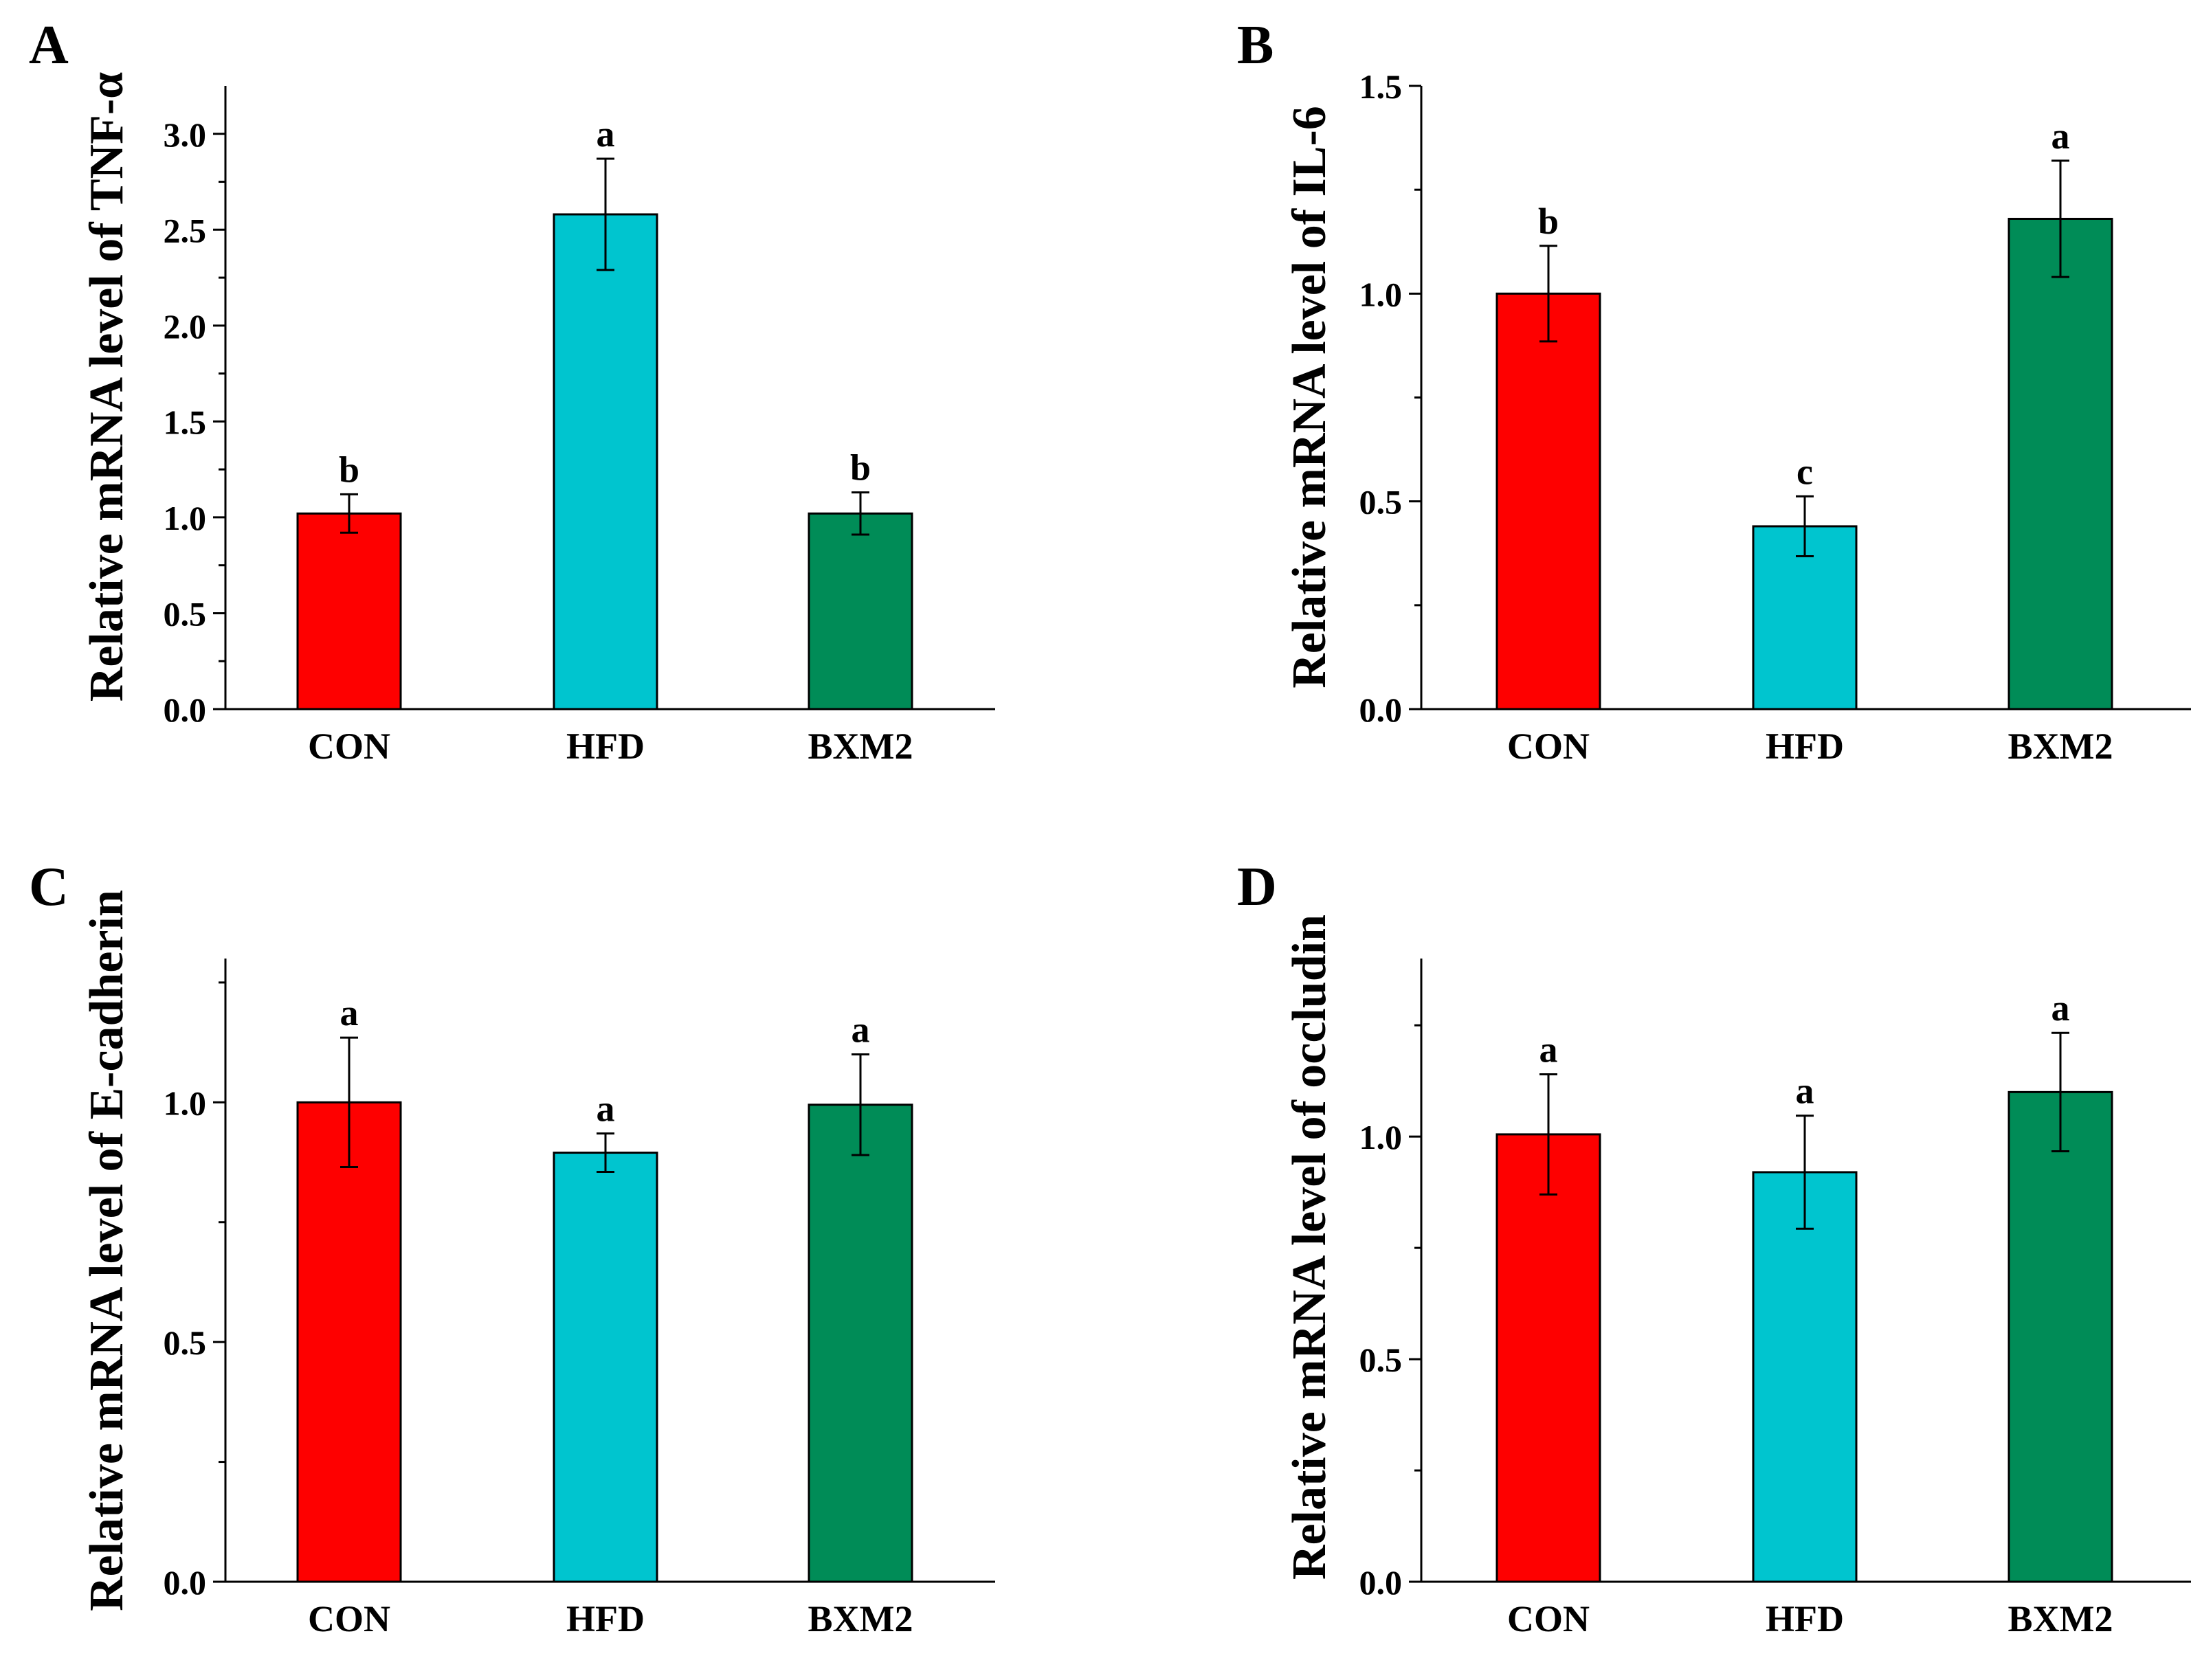  What do you see at coordinates (186, 326) in the screenshot?
I see `y-tick-label: 2.0` at bounding box center [186, 326].